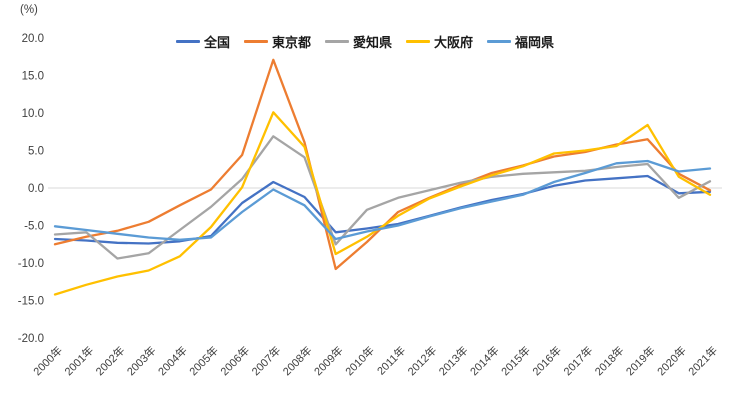 The image size is (730, 400). Describe the element at coordinates (577, 360) in the screenshot. I see `x-axis-tick-label: 2017年` at that location.